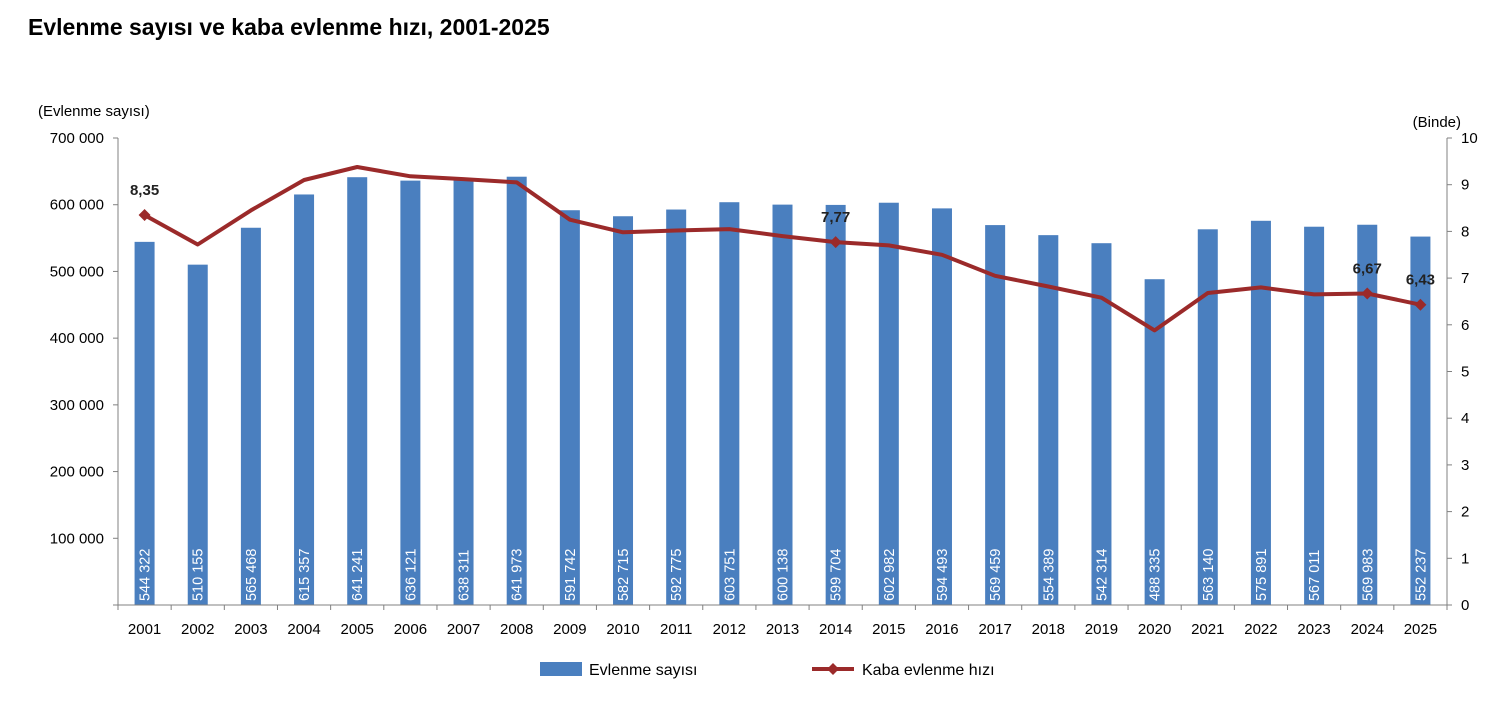 The width and height of the screenshot is (1502, 718). I want to click on right-tick-label: 6, so click(1465, 325).